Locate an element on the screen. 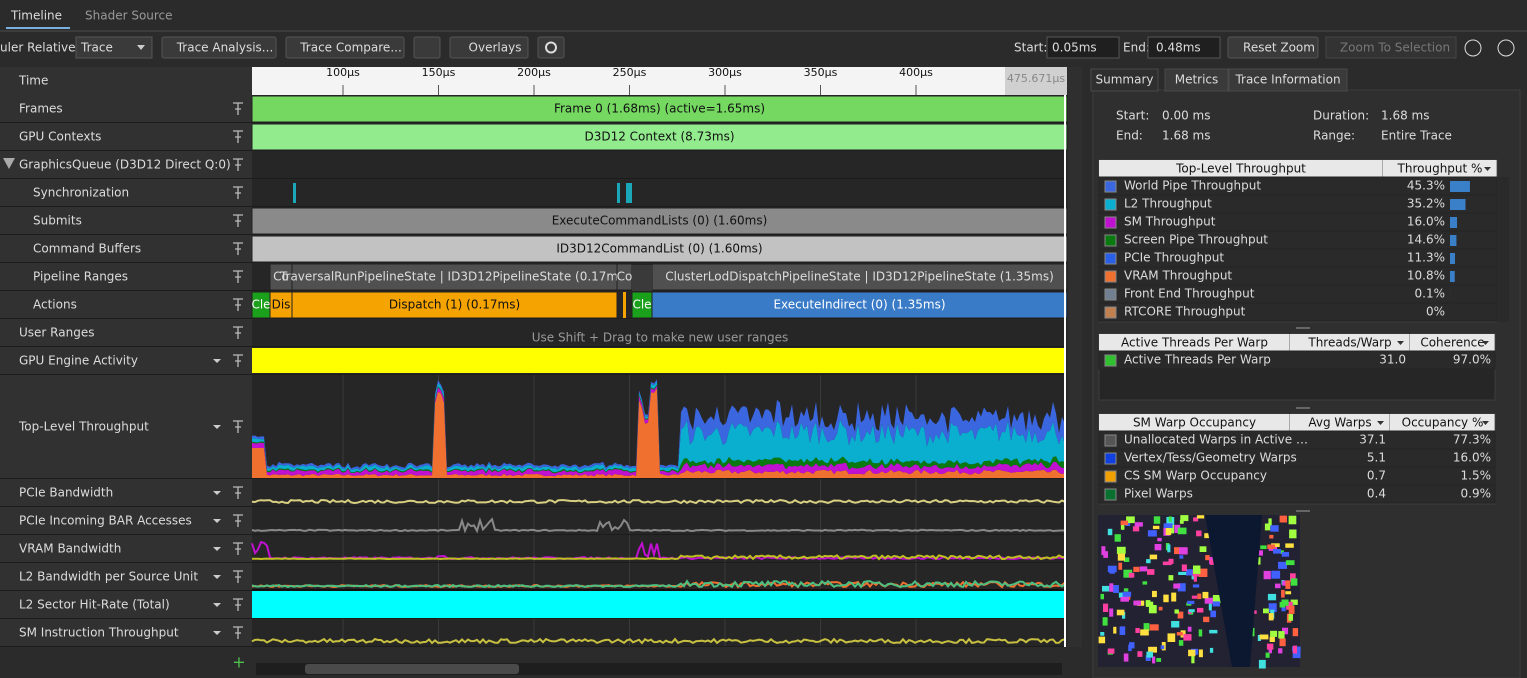  row-value: 1.5% is located at coordinates (1476, 476).